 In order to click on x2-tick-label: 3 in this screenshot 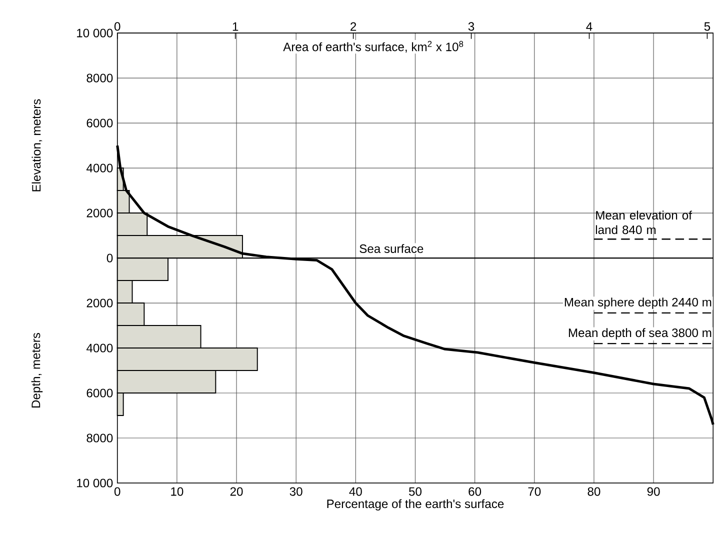, I will do `click(471, 26)`.